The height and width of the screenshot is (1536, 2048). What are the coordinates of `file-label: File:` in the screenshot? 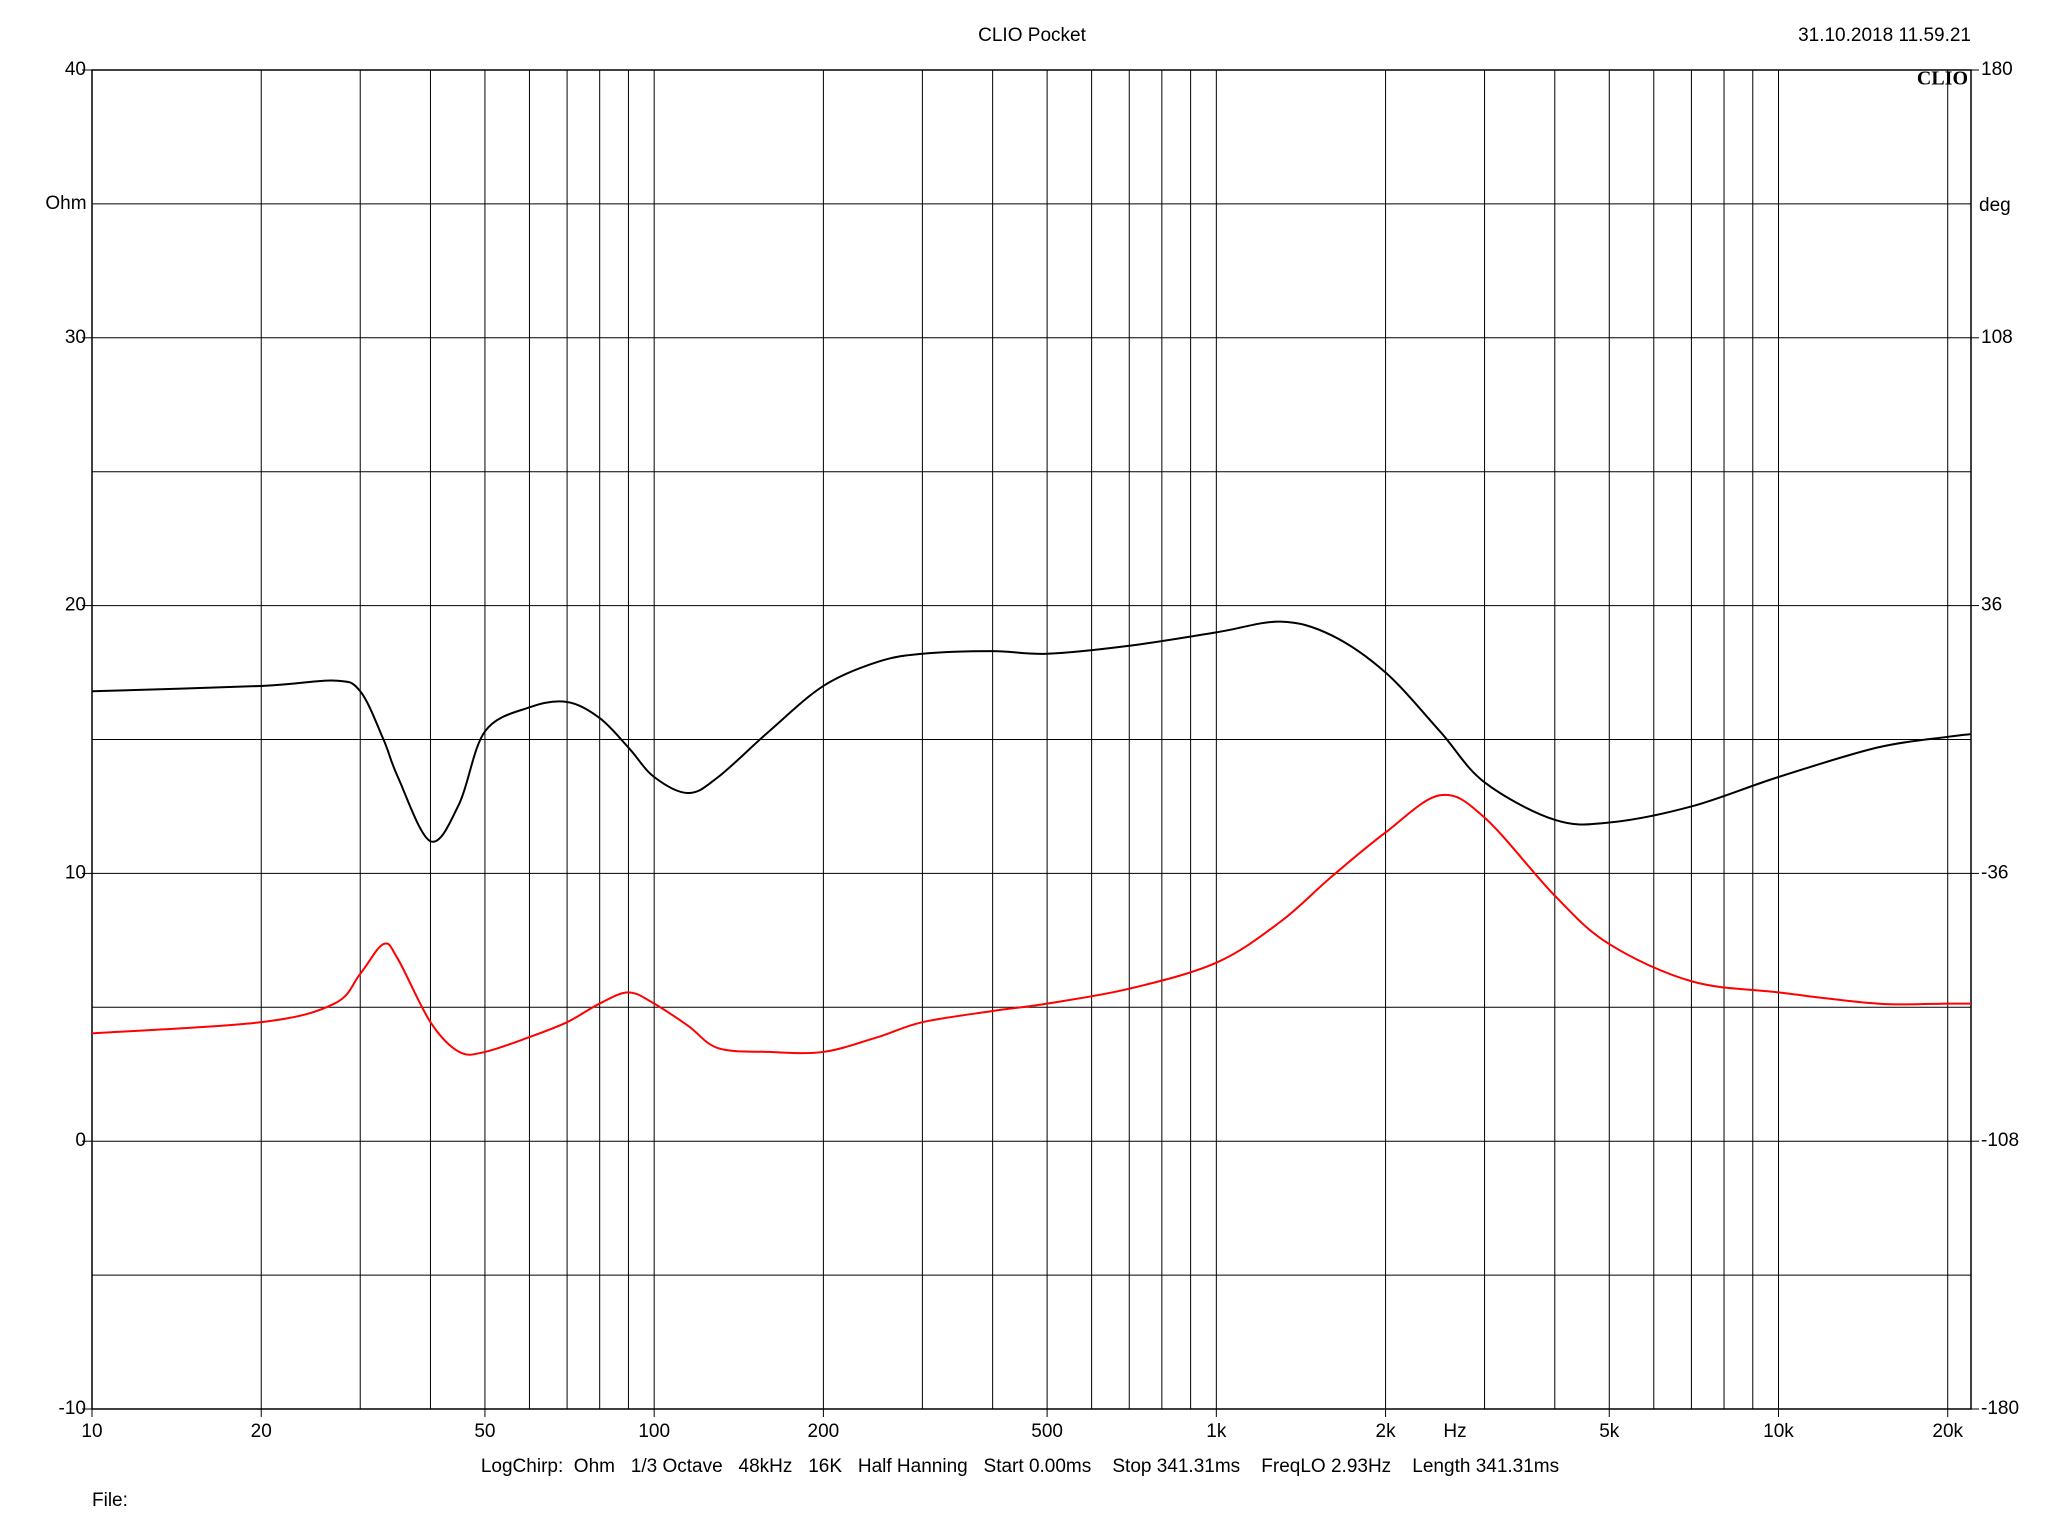 It's located at (110, 1500).